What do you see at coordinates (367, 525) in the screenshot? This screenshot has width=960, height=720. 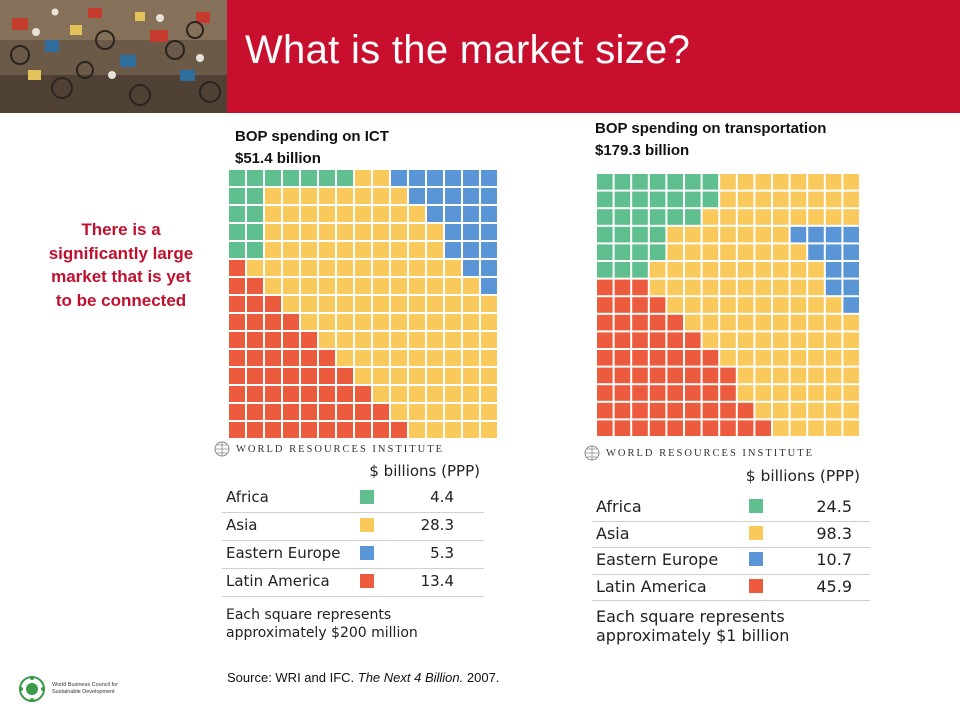 I see `ict-legend-swatch` at bounding box center [367, 525].